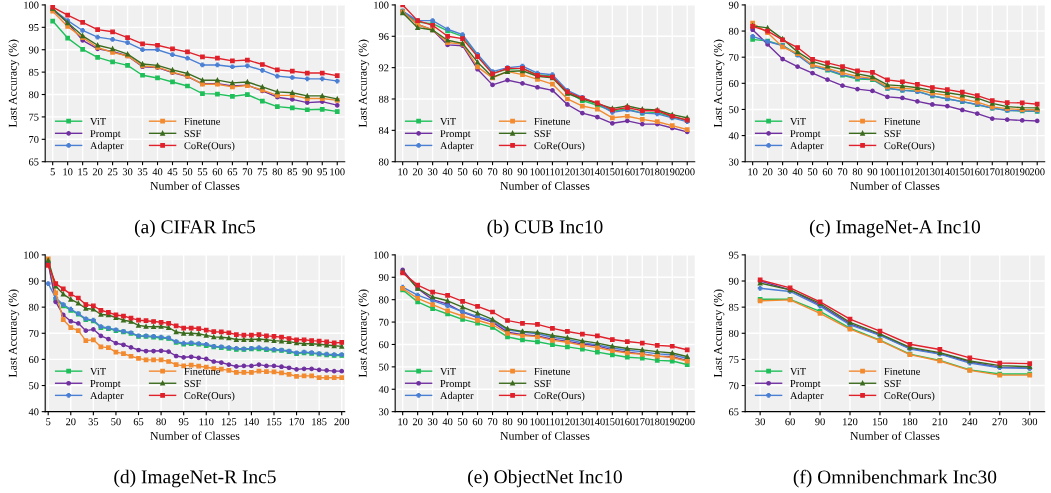 Image resolution: width=1051 pixels, height=493 pixels. Describe the element at coordinates (322, 172) in the screenshot. I see `x-tick-label: 95` at that location.